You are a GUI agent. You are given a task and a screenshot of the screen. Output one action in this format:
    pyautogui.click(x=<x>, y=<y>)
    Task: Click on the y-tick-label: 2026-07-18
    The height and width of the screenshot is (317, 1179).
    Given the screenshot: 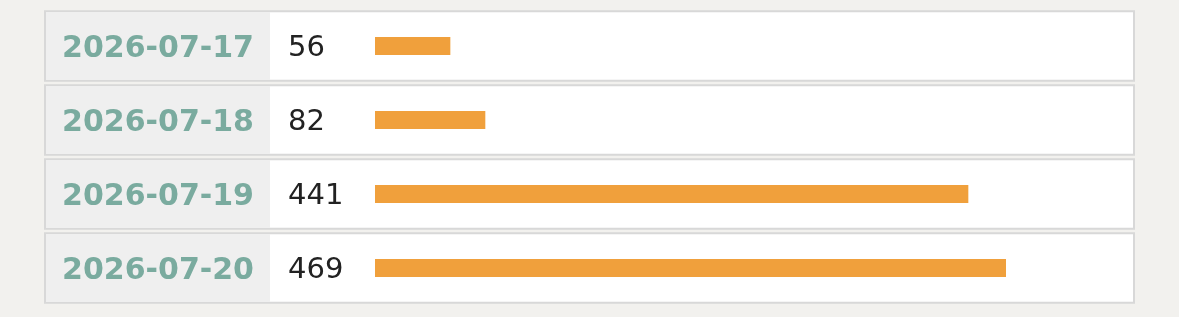 What is the action you would take?
    pyautogui.click(x=158, y=120)
    